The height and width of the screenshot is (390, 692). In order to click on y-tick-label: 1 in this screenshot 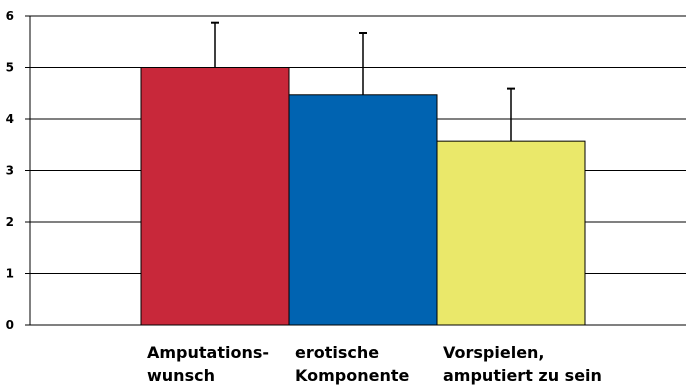, I will do `click(10, 274)`.